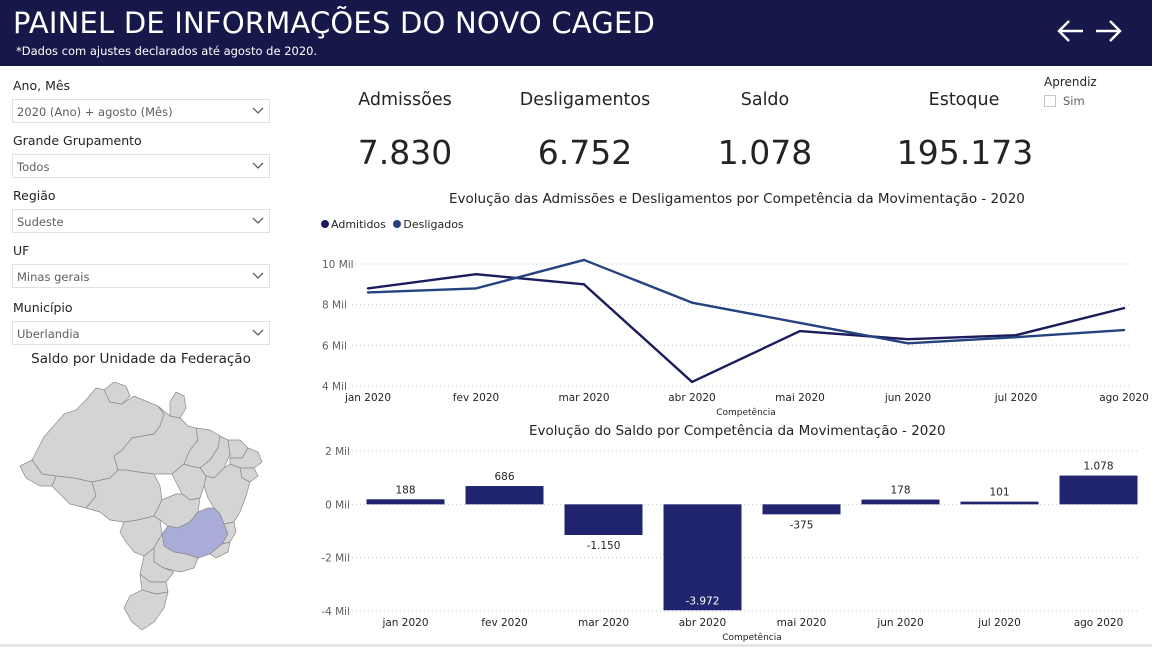  What do you see at coordinates (585, 152) in the screenshot?
I see `kpi-desligamentos-value: 6.752` at bounding box center [585, 152].